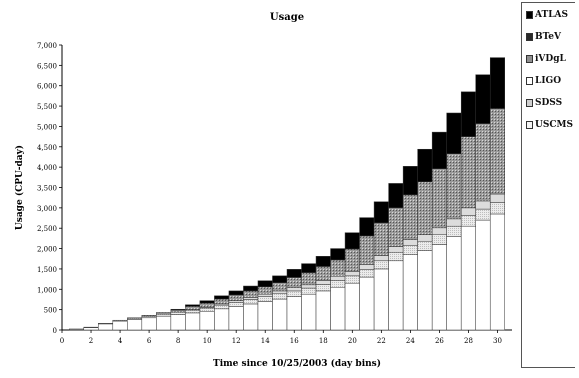 This screenshot has height=378, width=579. Describe the element at coordinates (236, 341) in the screenshot. I see `x-tick-label-12: 12` at that location.